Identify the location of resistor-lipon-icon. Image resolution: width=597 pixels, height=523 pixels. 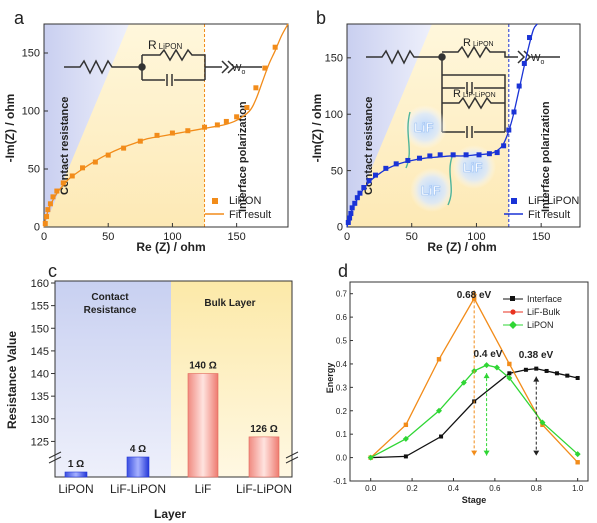
(480, 52).